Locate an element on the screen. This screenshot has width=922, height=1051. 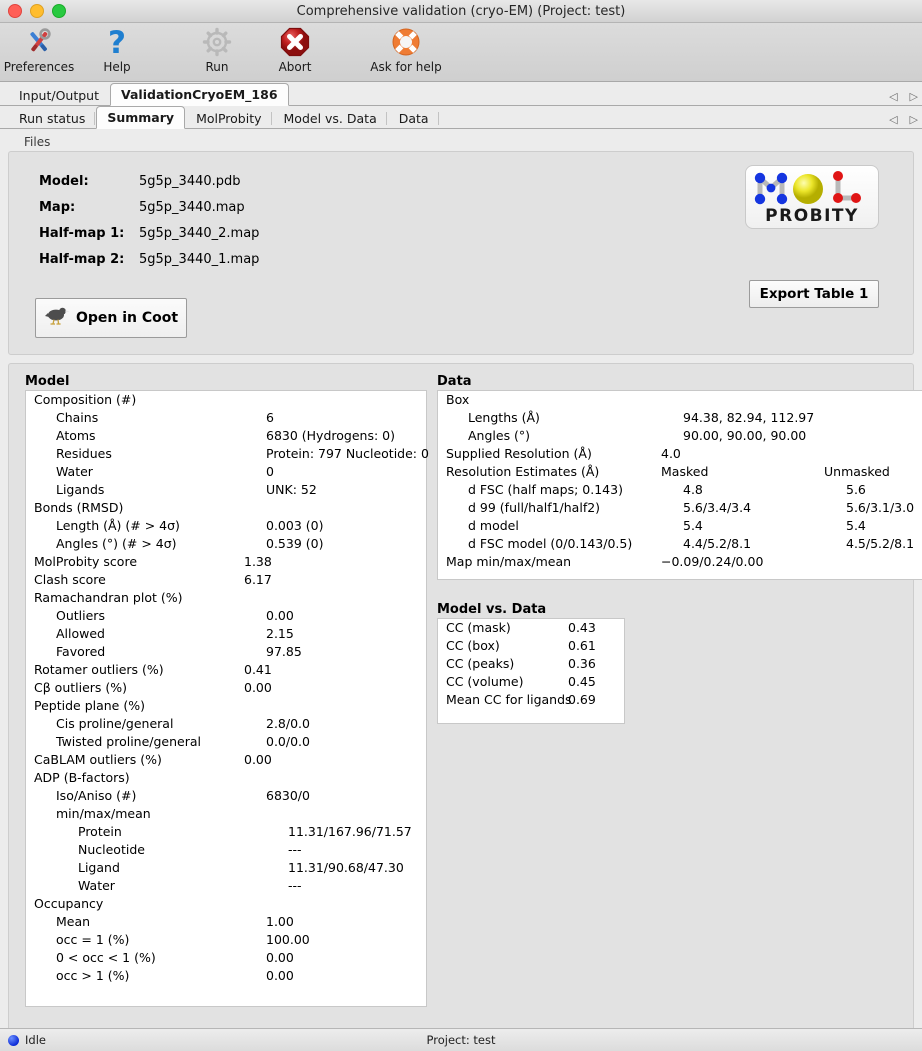
table-row: d model 5.4 5.4 is located at coordinates (680, 526).